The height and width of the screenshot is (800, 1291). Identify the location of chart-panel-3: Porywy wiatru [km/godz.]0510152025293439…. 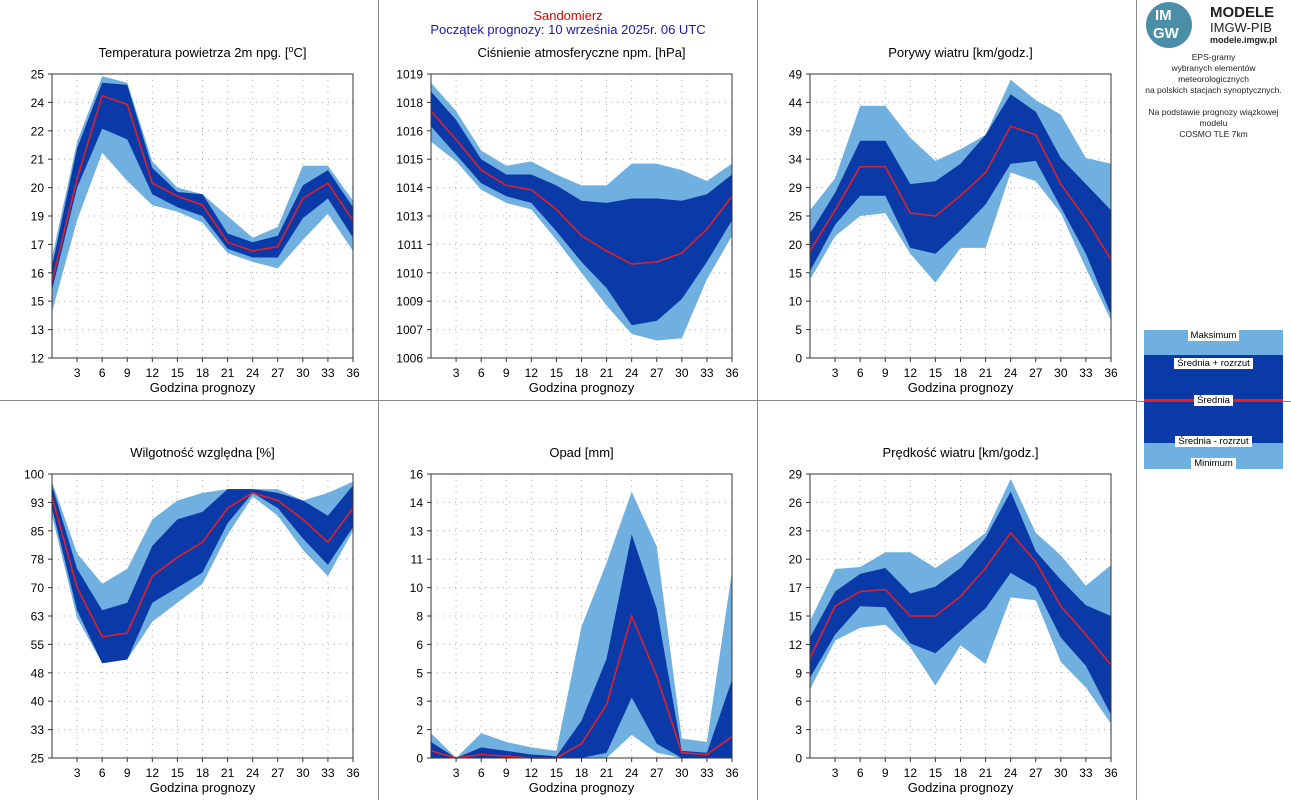
(953, 220).